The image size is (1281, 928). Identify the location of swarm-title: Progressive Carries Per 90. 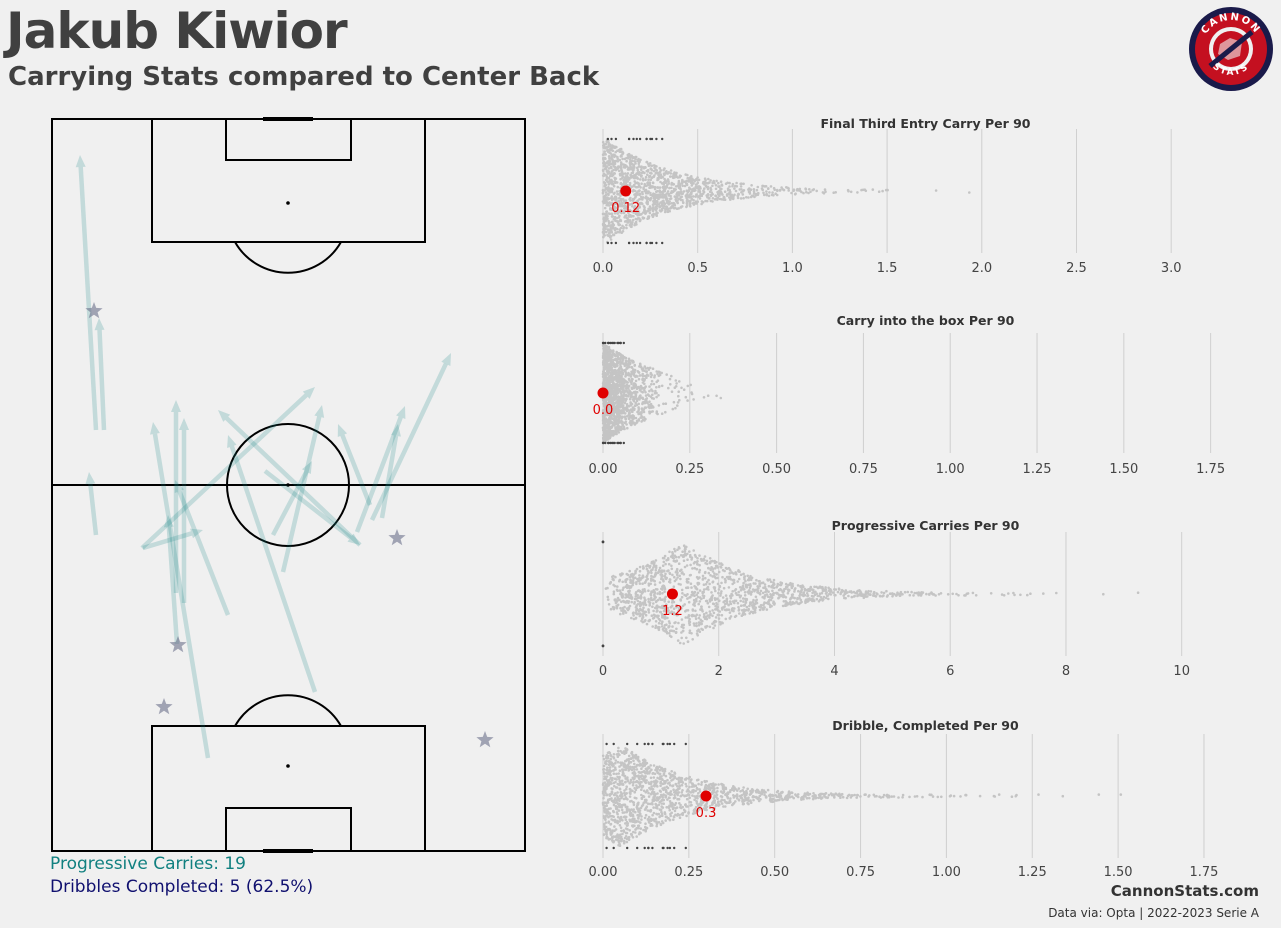
(926, 525).